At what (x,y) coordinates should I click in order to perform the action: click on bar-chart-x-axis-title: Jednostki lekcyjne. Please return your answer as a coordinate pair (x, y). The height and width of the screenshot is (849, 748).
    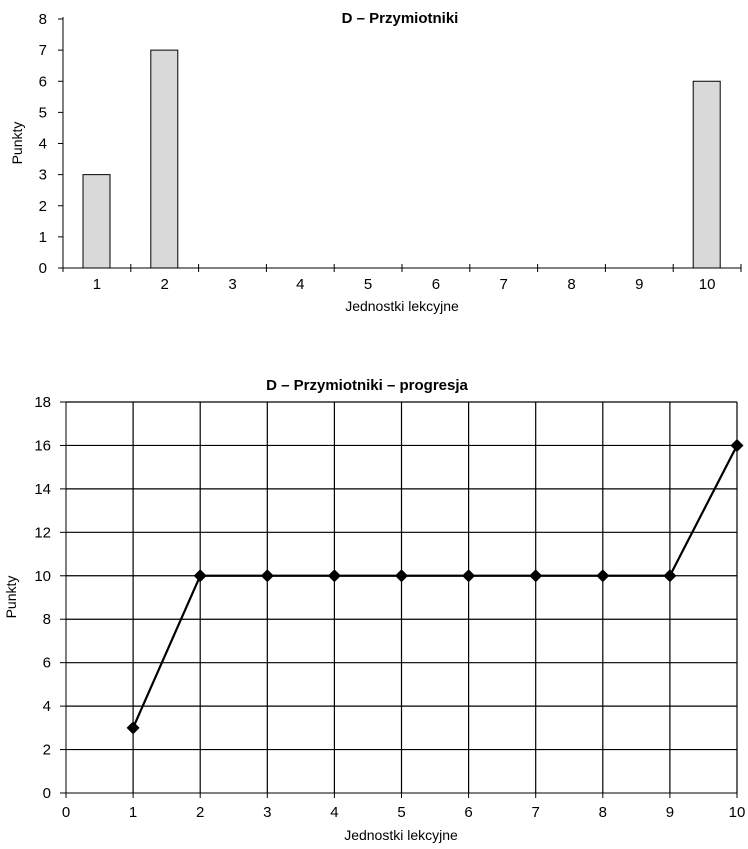
    Looking at the image, I should click on (402, 306).